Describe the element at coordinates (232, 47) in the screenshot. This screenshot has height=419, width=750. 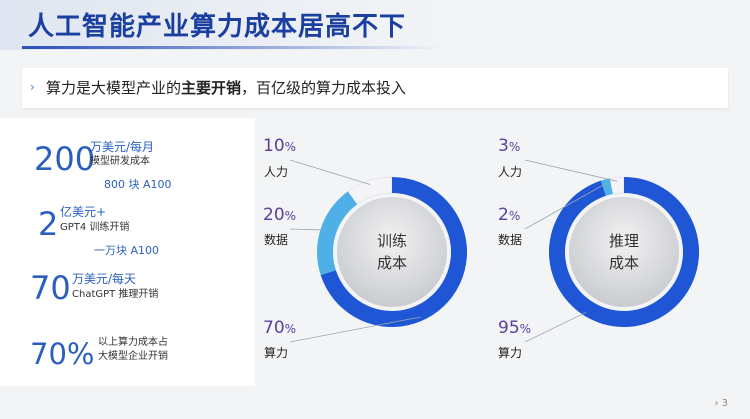
I see `title-underline` at that location.